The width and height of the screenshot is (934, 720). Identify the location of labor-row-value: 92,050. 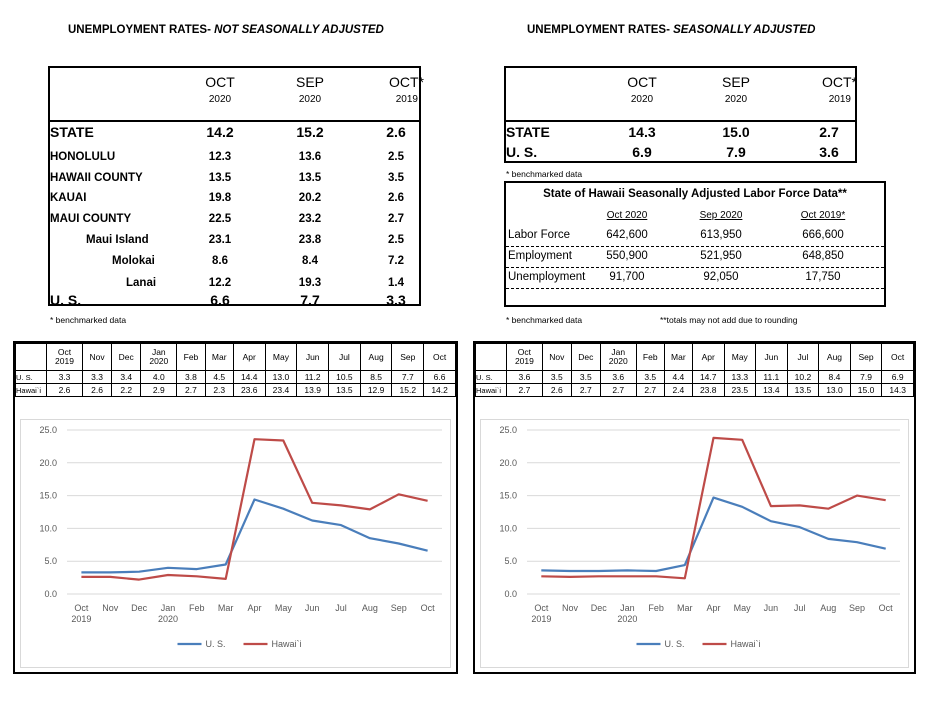
(721, 277).